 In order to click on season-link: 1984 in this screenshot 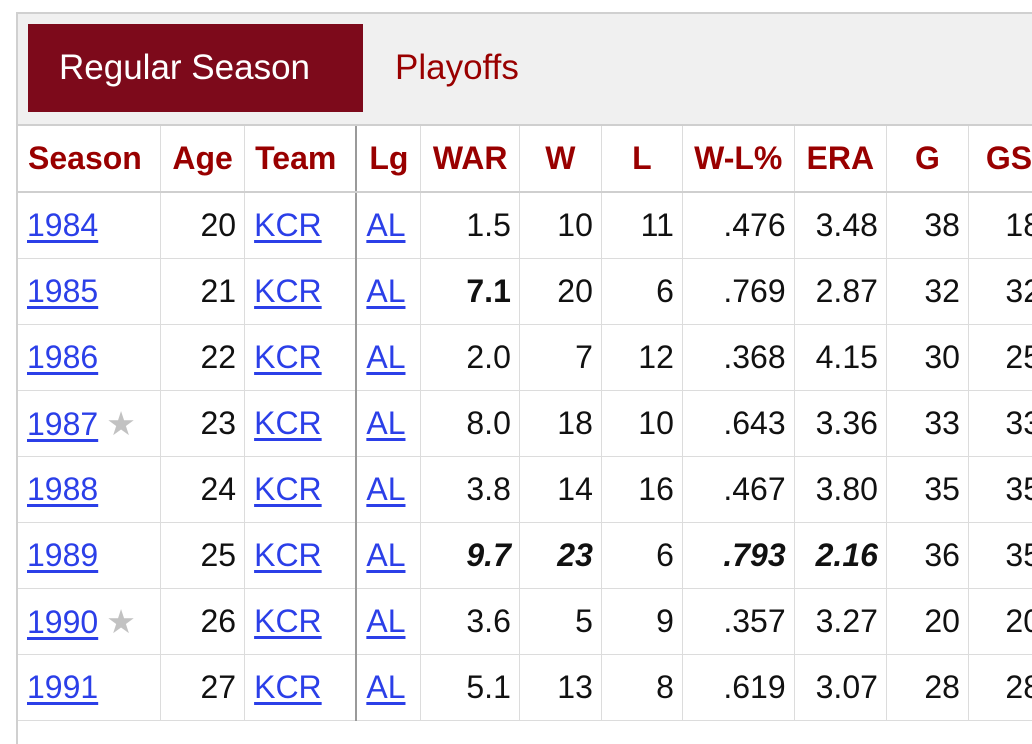, I will do `click(63, 224)`.